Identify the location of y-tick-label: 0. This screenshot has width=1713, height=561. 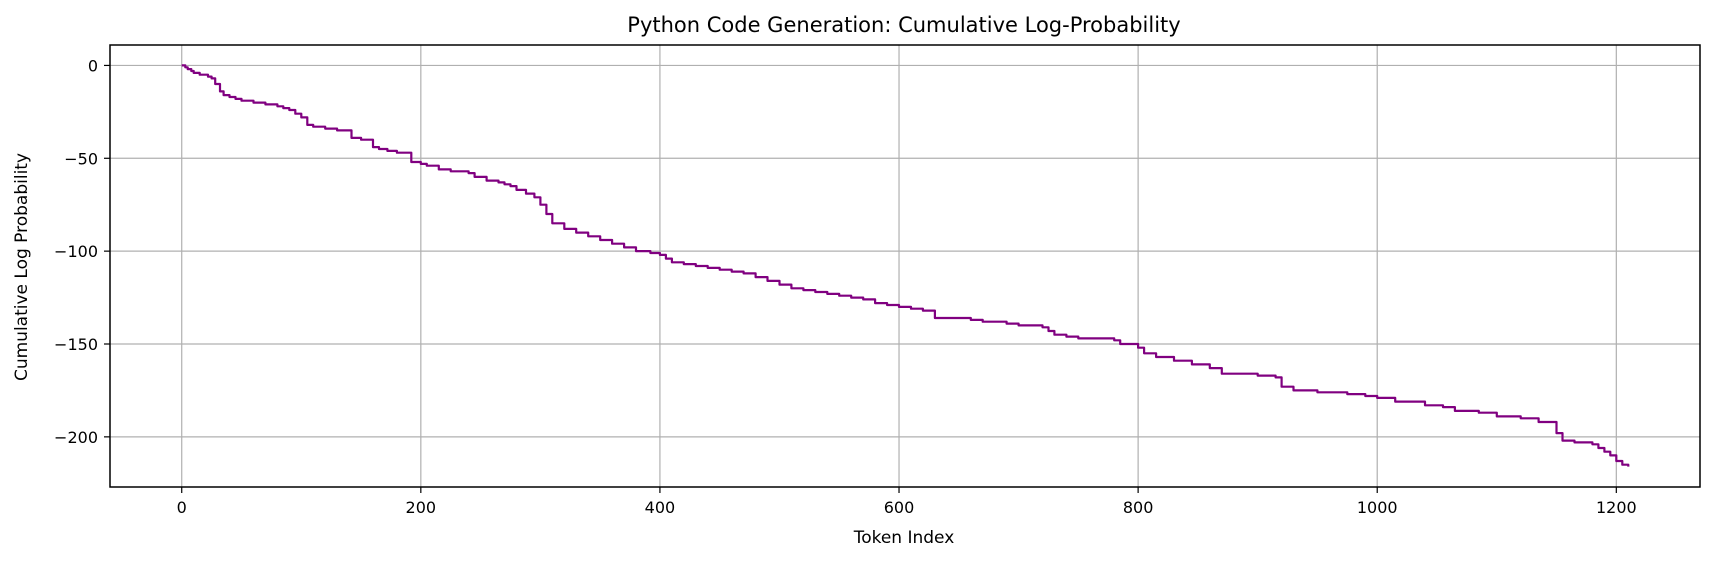
(93, 65).